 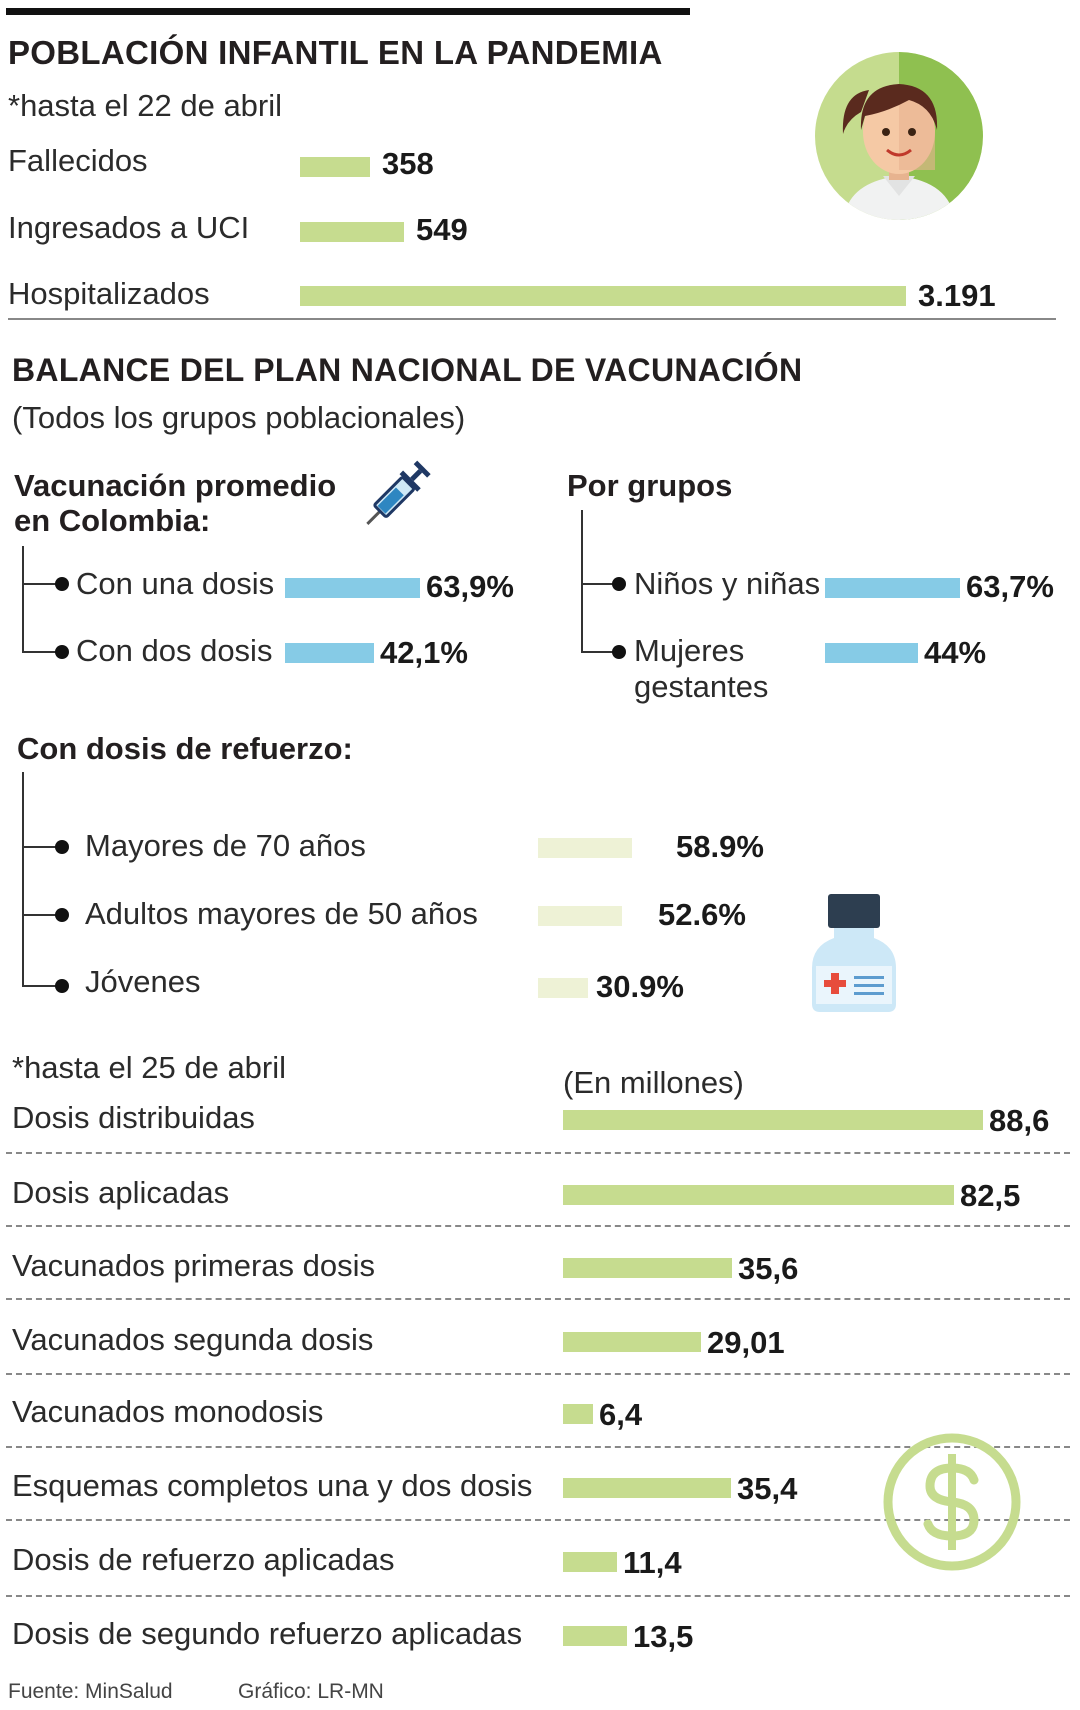 What do you see at coordinates (407, 370) in the screenshot?
I see `balance-title: BALANCE DEL PLAN NACIONAL DE VACUNACIÓN` at bounding box center [407, 370].